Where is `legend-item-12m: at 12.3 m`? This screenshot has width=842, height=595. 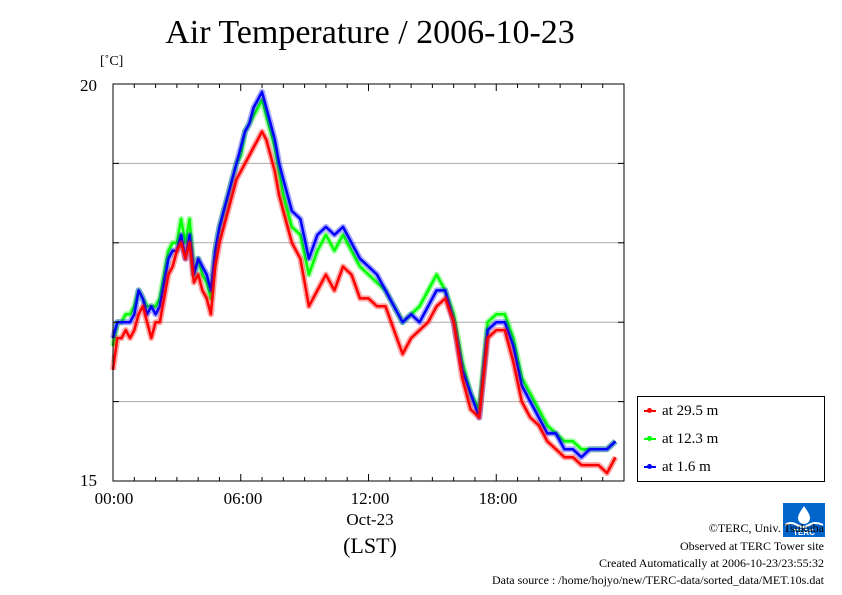 legend-item-12m: at 12.3 m is located at coordinates (681, 439).